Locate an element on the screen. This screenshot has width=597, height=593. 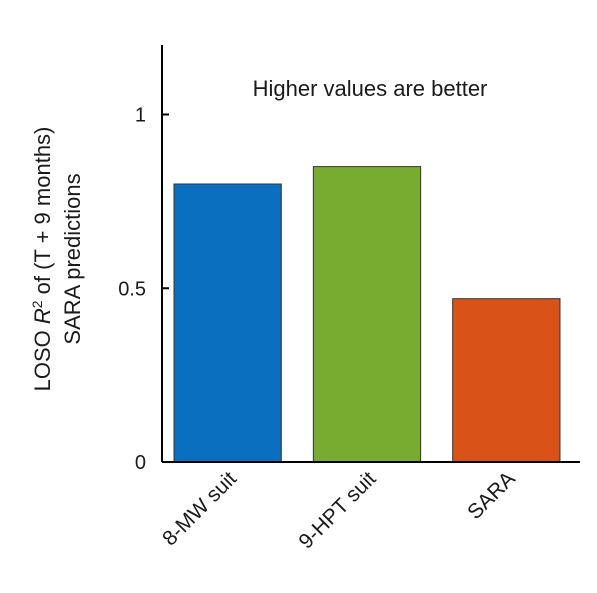
x-tick-labels-group: 8-MW suit 9-HPT suit SARA is located at coordinates (339, 510).